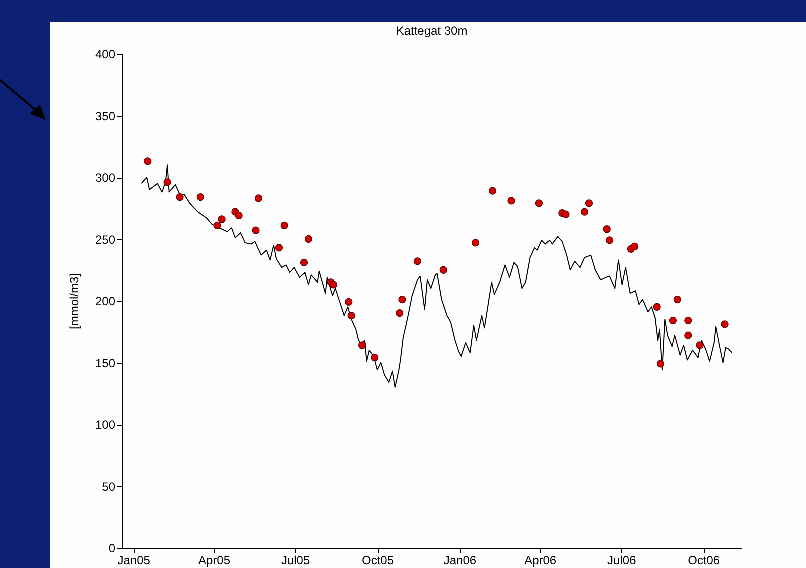 The image size is (806, 568). Describe the element at coordinates (134, 561) in the screenshot. I see `x-tick-label: Jan05` at that location.